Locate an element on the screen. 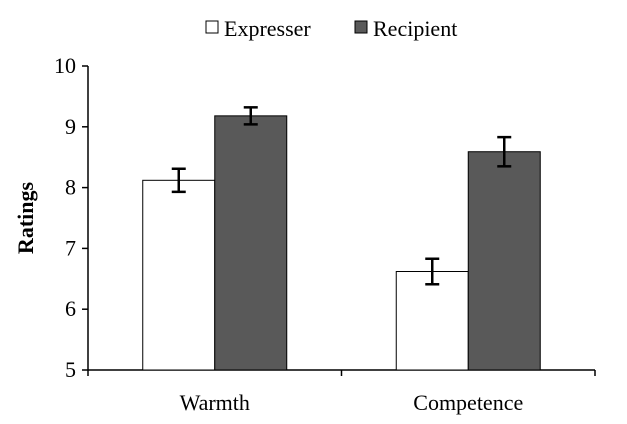 This screenshot has width=627, height=424. y-tick-label: 8 is located at coordinates (70, 187).